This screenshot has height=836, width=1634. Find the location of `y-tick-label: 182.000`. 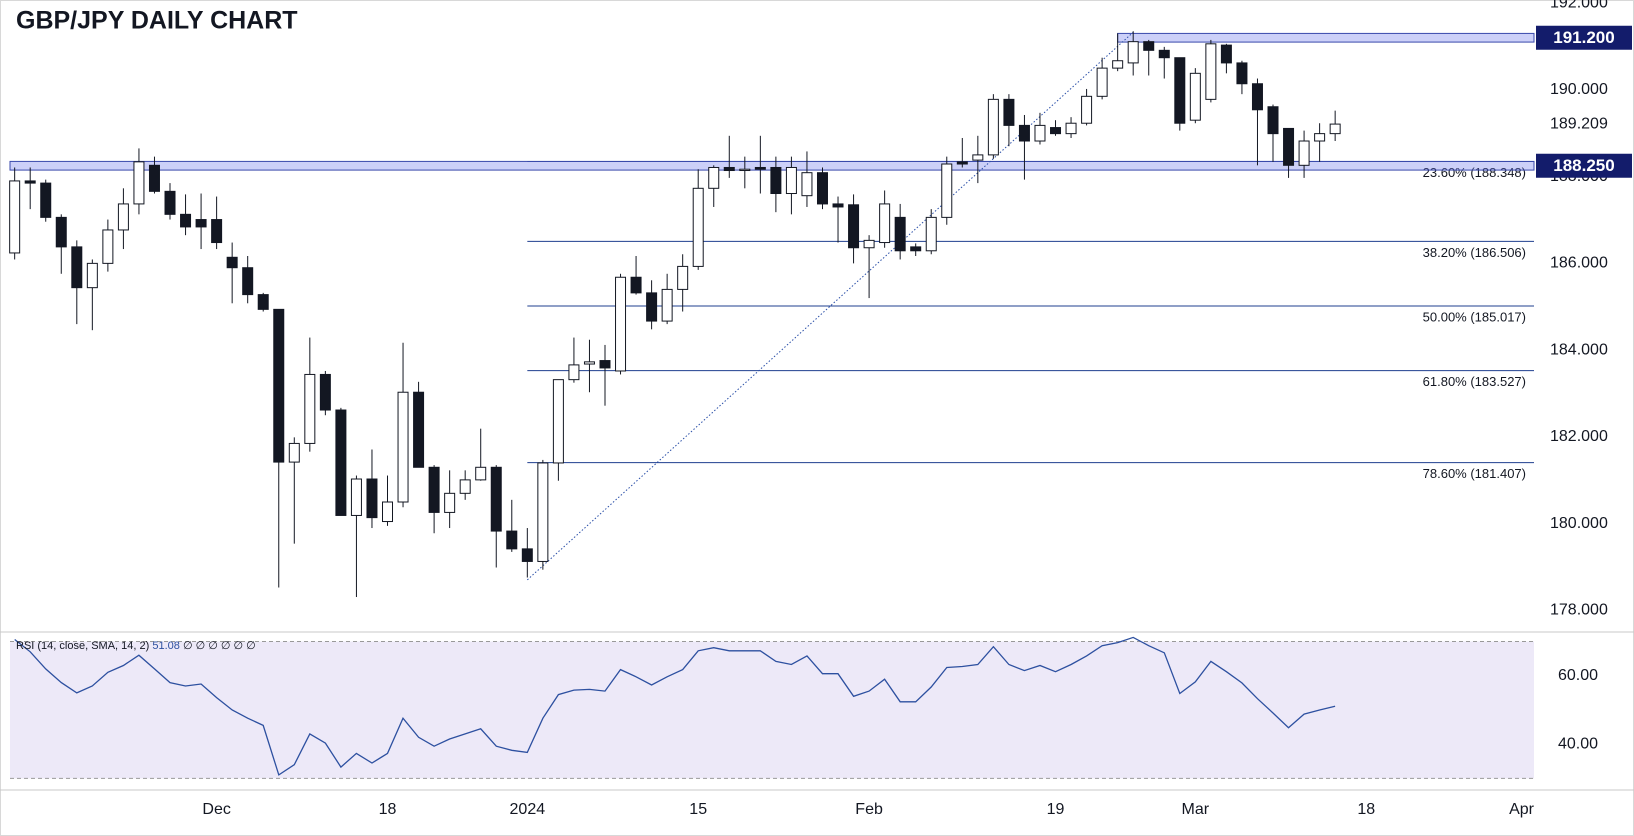

y-tick-label: 182.000 is located at coordinates (1579, 436).